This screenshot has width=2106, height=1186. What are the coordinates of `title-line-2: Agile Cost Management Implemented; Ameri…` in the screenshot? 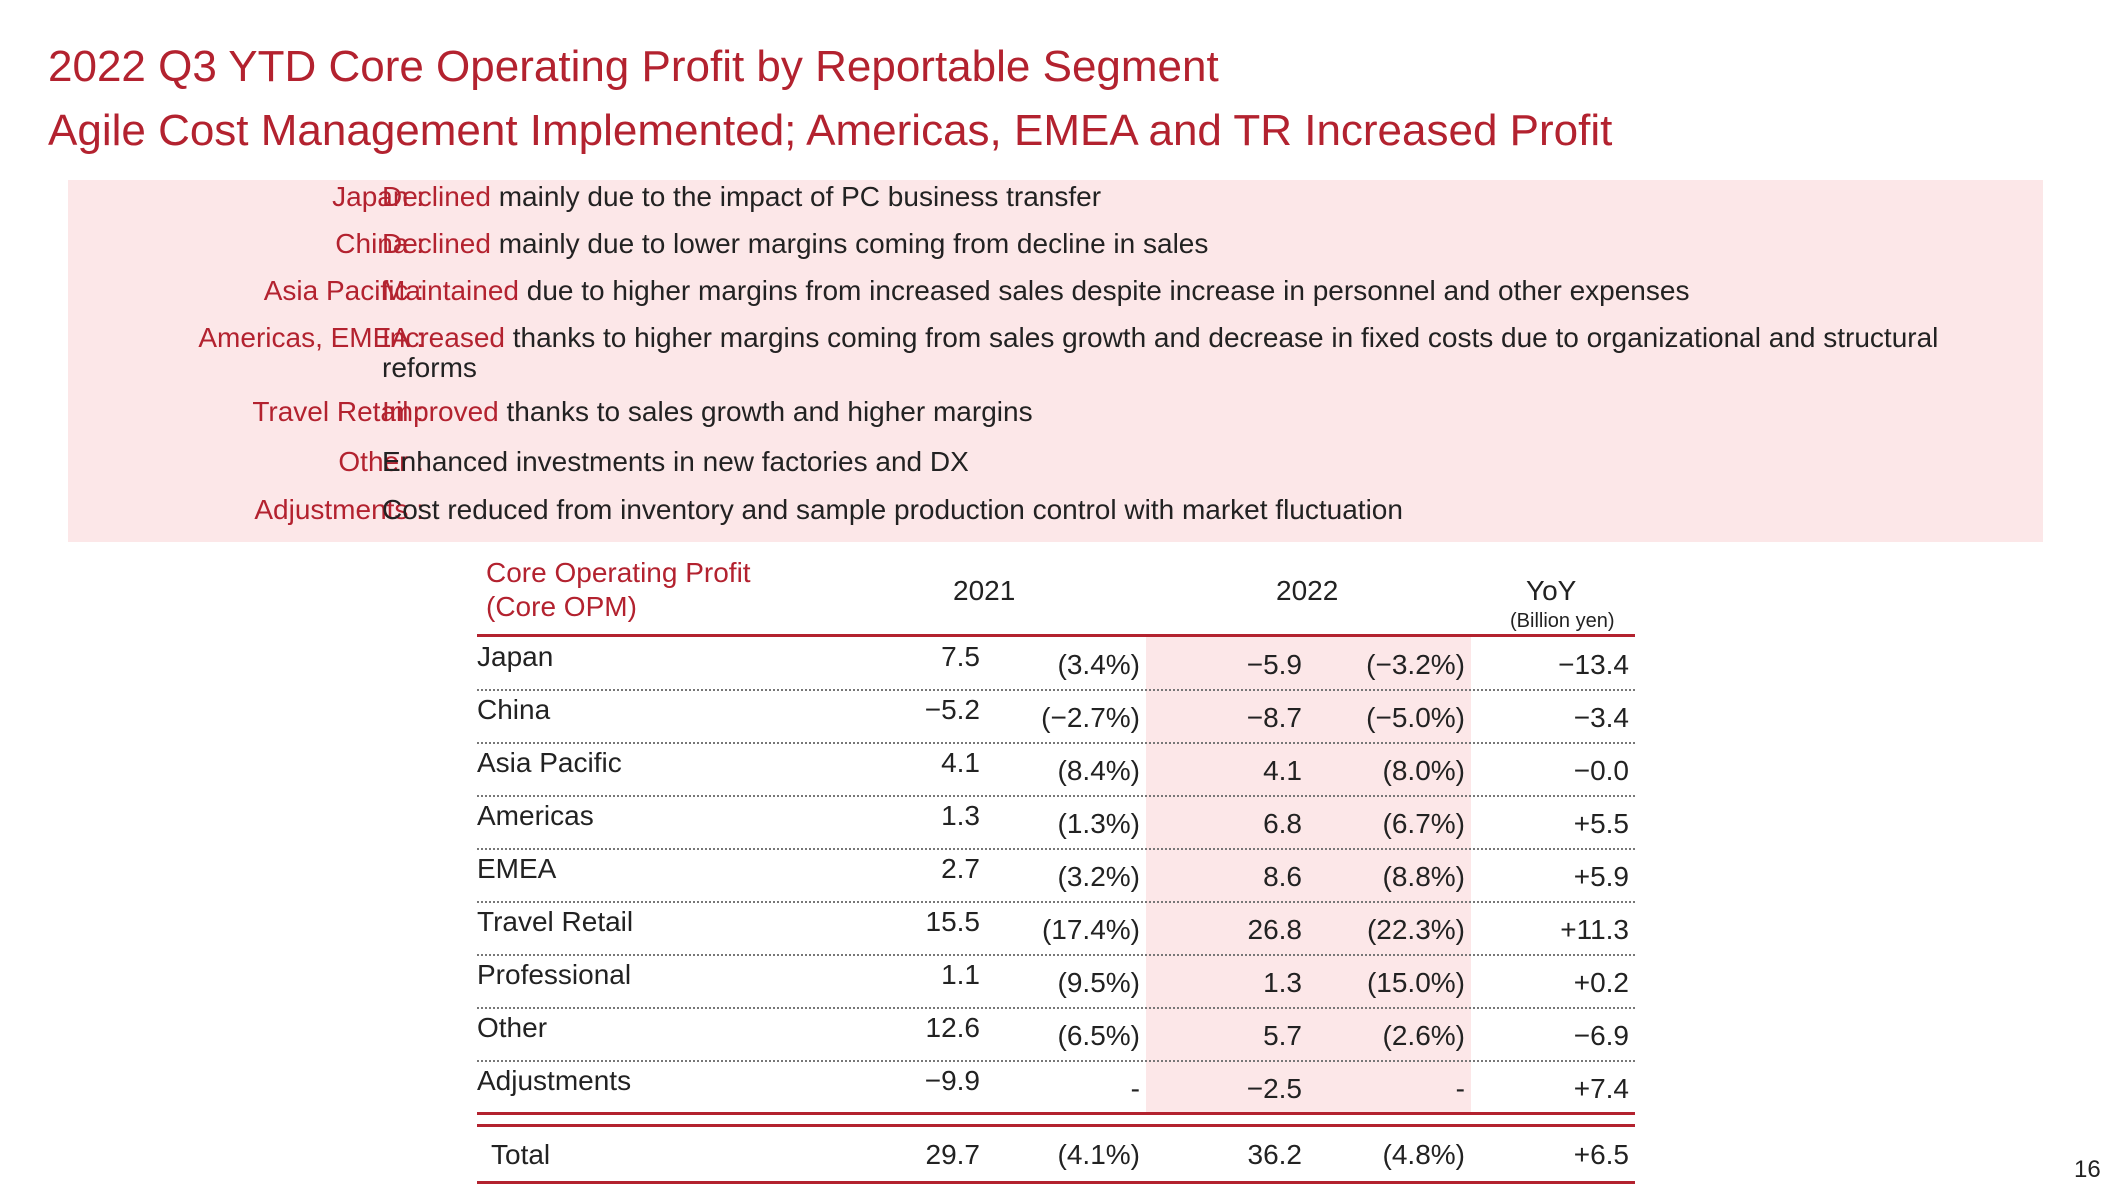 It's located at (830, 130).